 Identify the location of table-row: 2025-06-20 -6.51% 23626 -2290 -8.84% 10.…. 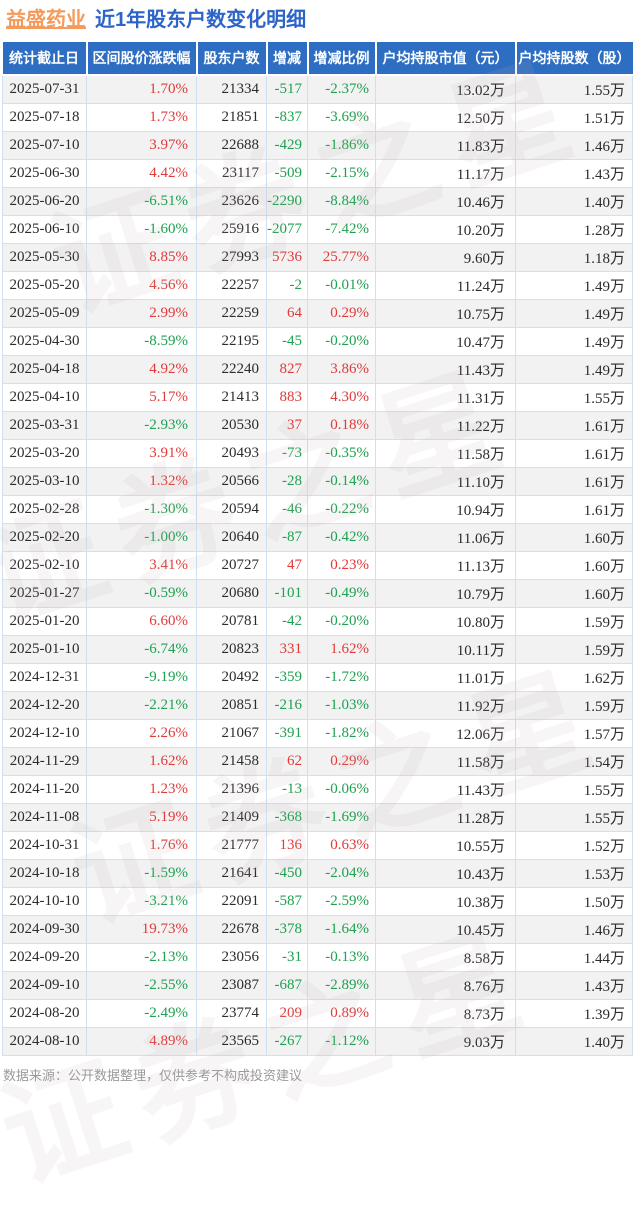
(317, 201).